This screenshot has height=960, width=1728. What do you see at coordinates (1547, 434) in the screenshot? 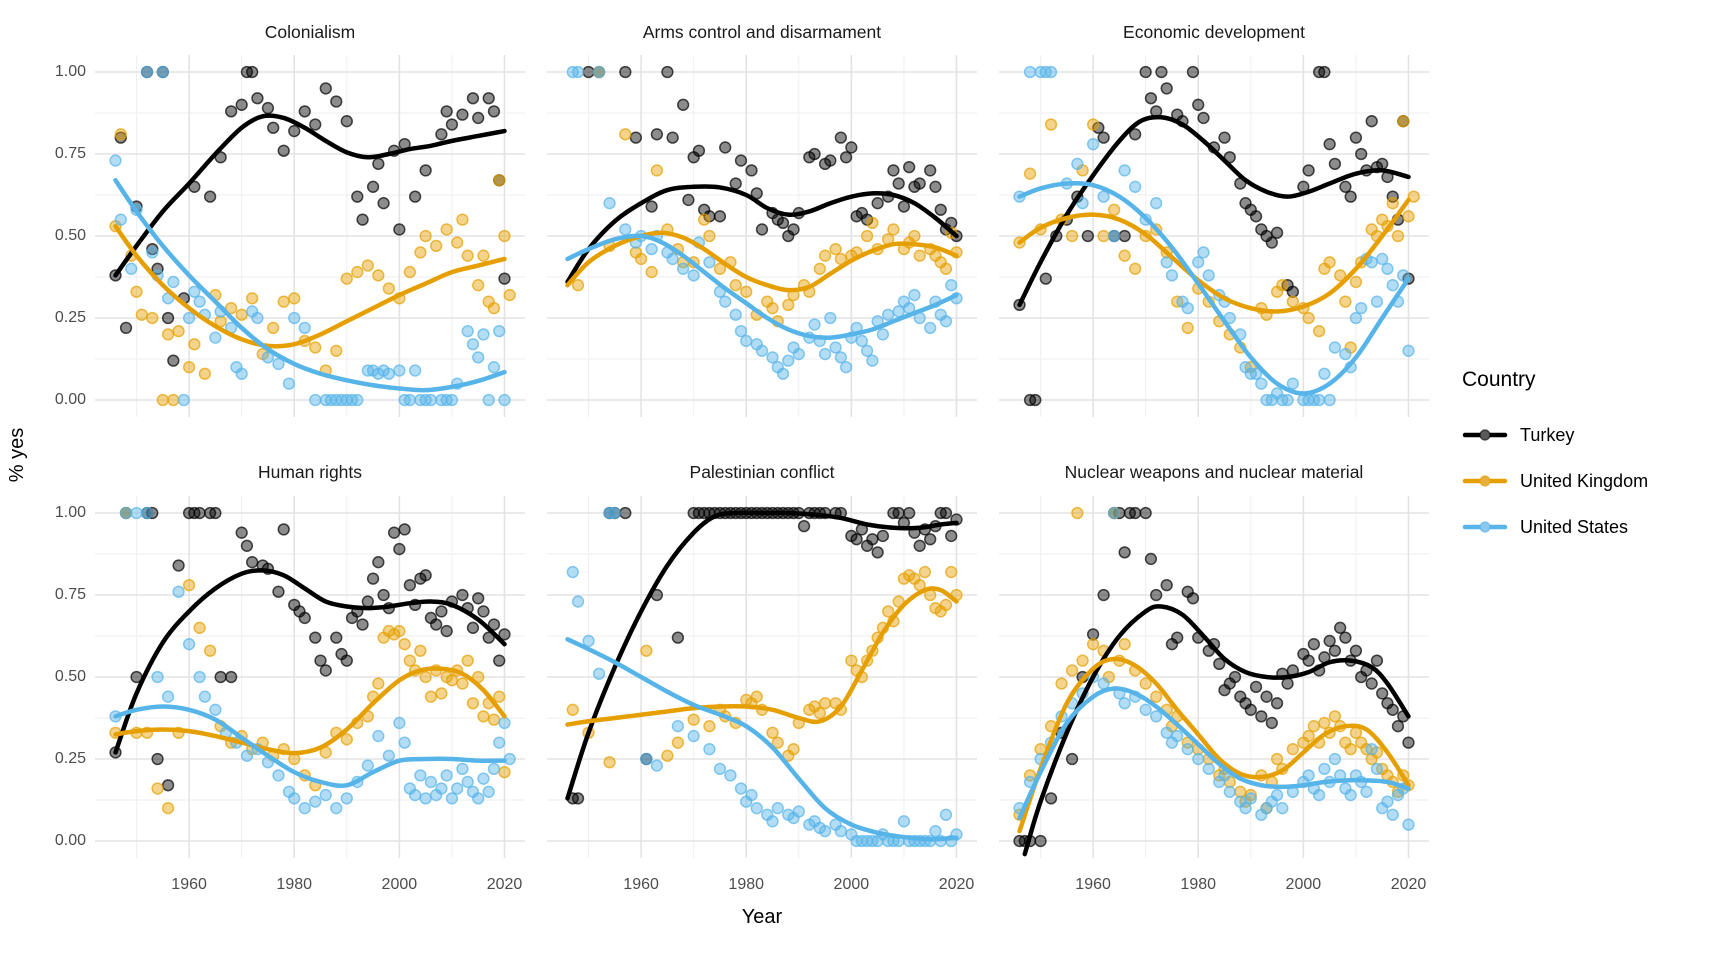
I see `legend-label: Turkey` at bounding box center [1547, 434].